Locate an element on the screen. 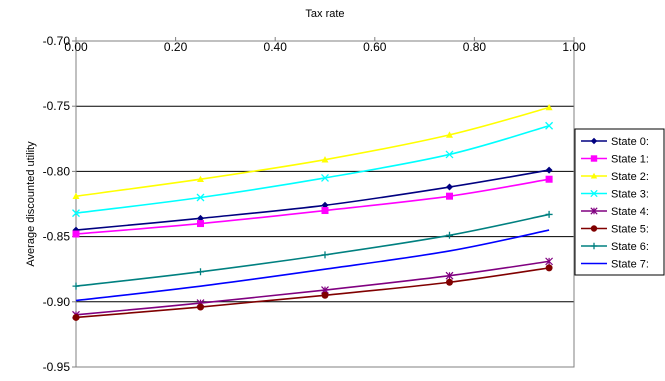 The height and width of the screenshot is (381, 665). legend-item-3: State 3: is located at coordinates (615, 195).